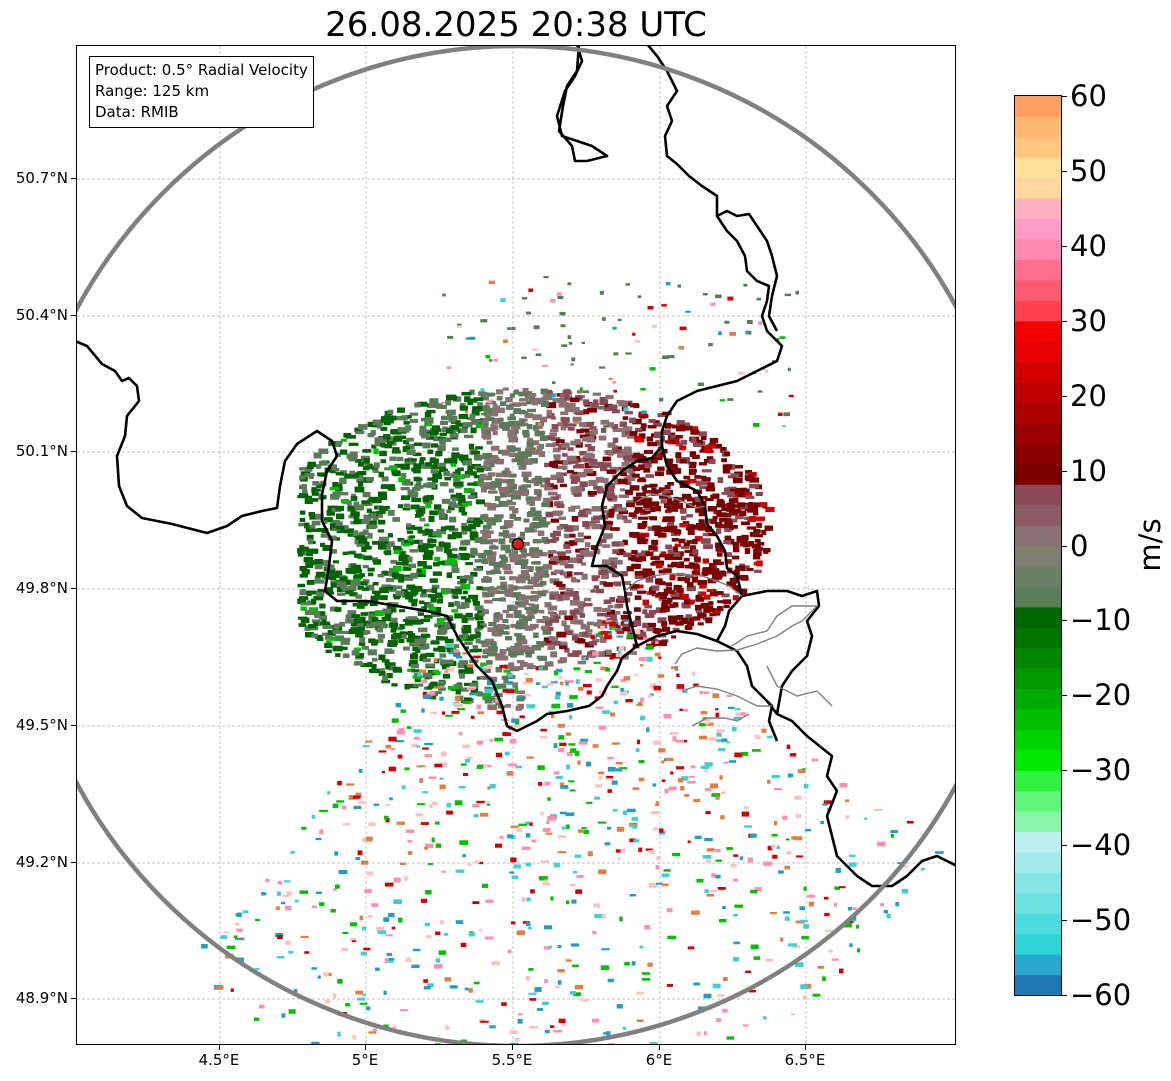  What do you see at coordinates (41, 178) in the screenshot?
I see `lat-tick-label: 50.7°N` at bounding box center [41, 178].